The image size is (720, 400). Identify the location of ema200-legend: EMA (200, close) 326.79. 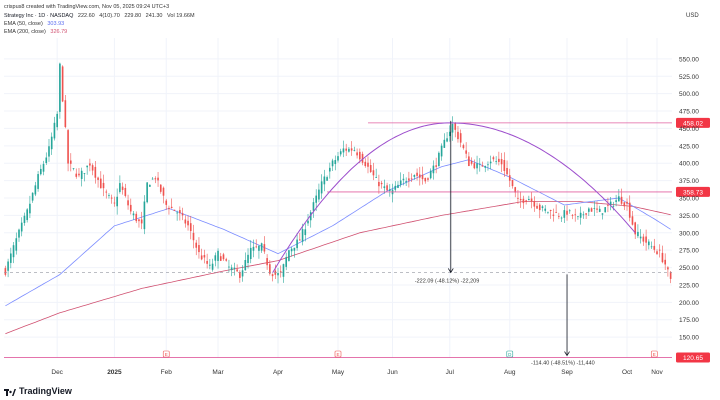
(35, 32).